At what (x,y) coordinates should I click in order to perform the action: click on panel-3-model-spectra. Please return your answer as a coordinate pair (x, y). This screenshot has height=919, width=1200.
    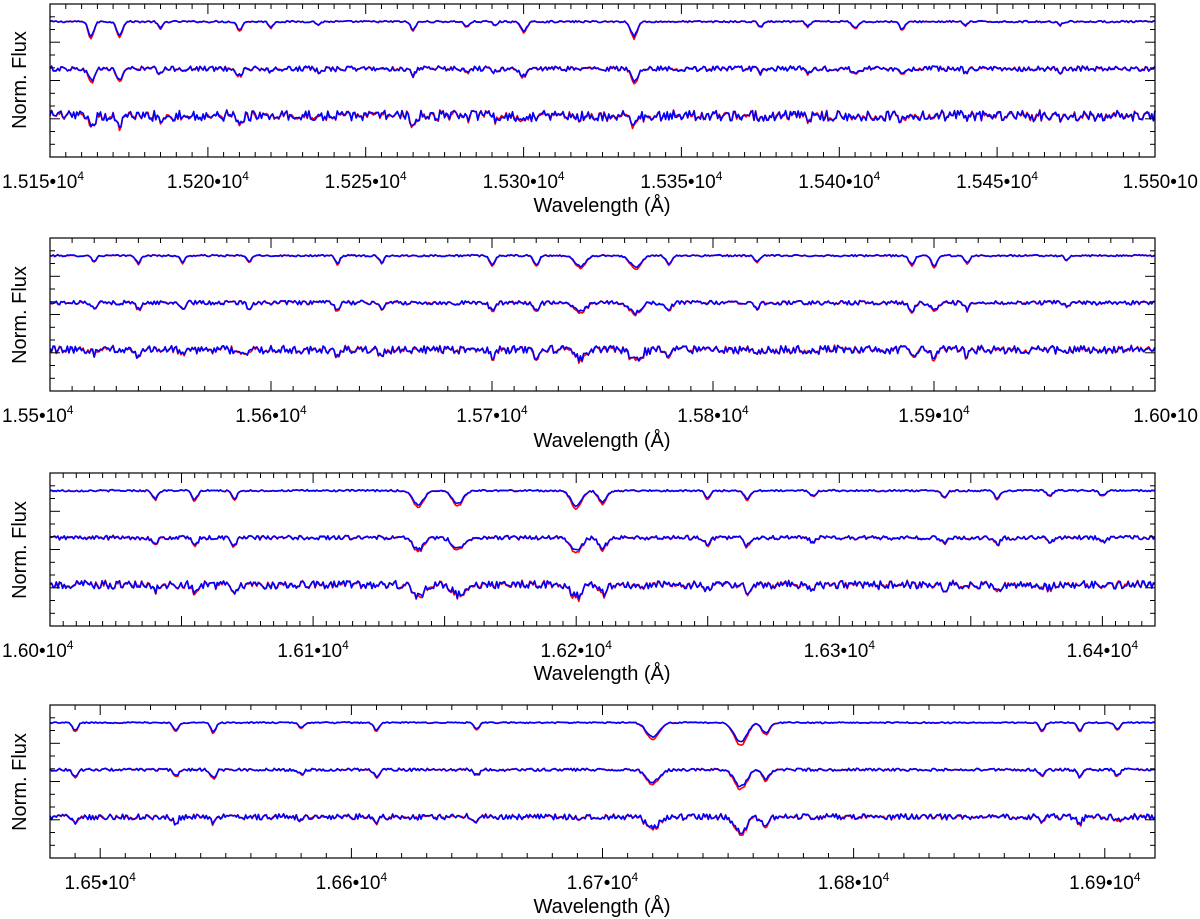
    Looking at the image, I should click on (602, 544).